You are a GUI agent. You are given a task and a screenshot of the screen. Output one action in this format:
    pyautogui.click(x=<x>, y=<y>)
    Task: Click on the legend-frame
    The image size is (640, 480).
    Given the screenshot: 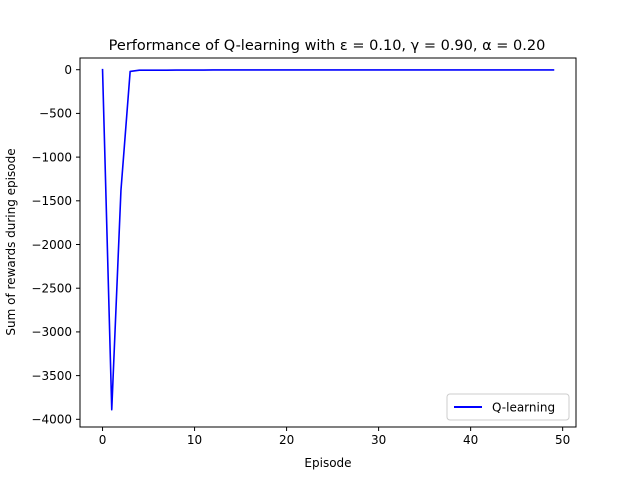 What is the action you would take?
    pyautogui.click(x=508, y=407)
    